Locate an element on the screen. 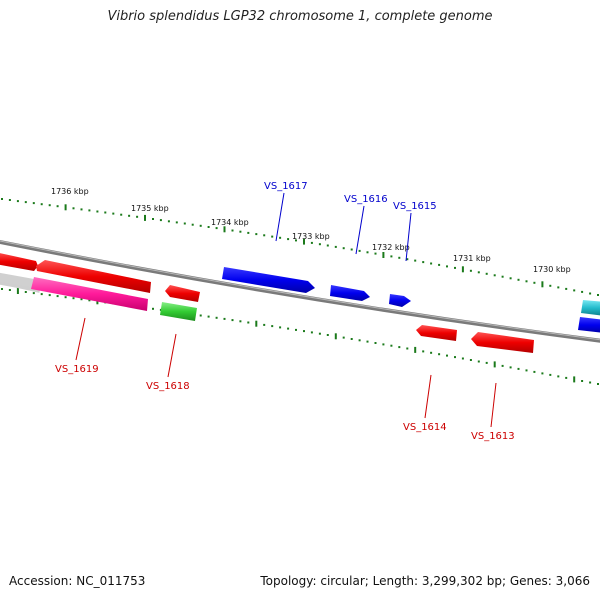  gene-label-vs1618: VS_1618 is located at coordinates (168, 386).